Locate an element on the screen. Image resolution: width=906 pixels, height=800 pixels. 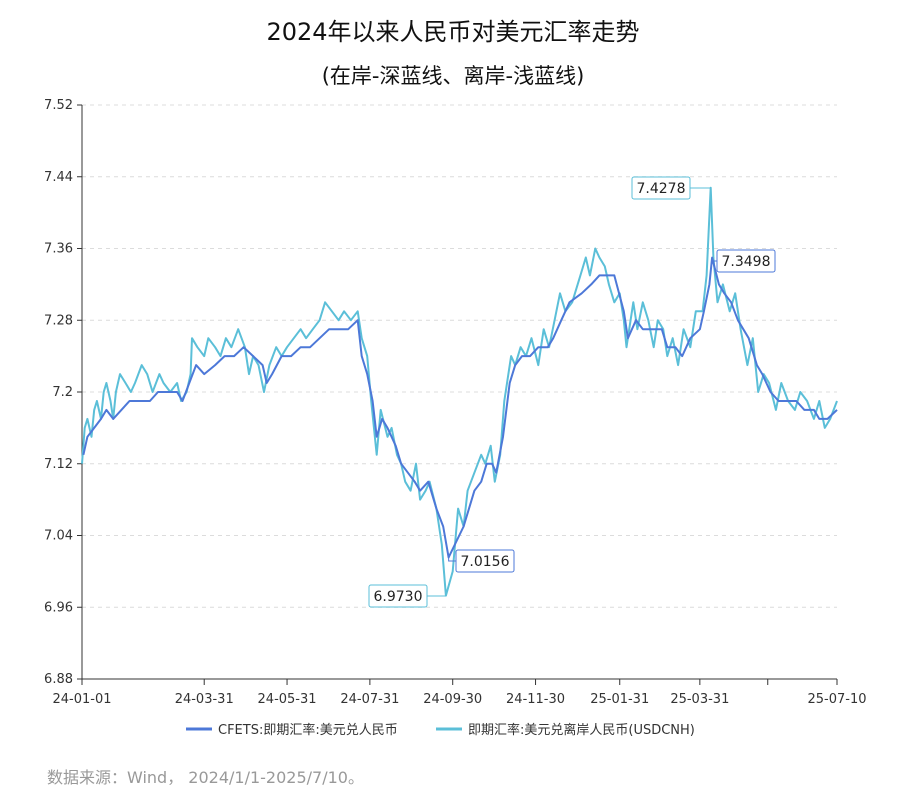
x-tick-label: 24-05-31 is located at coordinates (287, 699).